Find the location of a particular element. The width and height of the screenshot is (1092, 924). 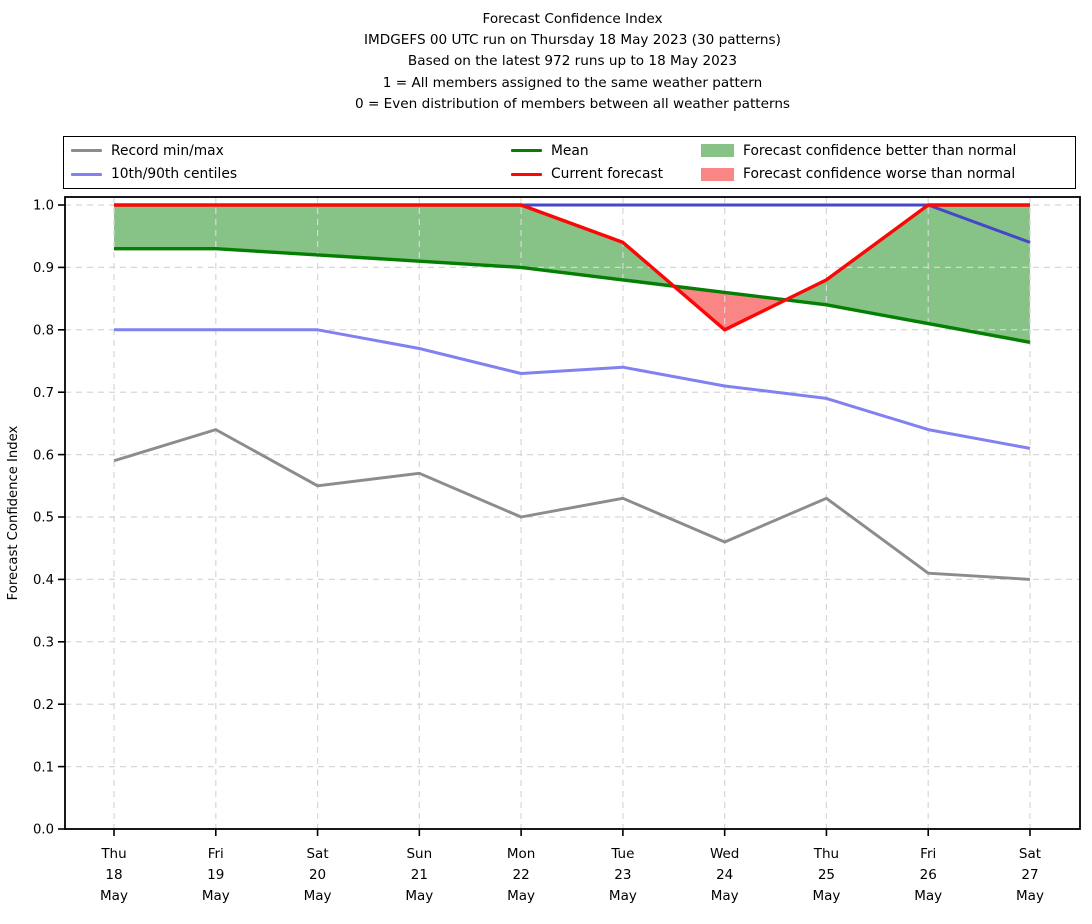

y-tick-label: 0.9 is located at coordinates (43, 268).